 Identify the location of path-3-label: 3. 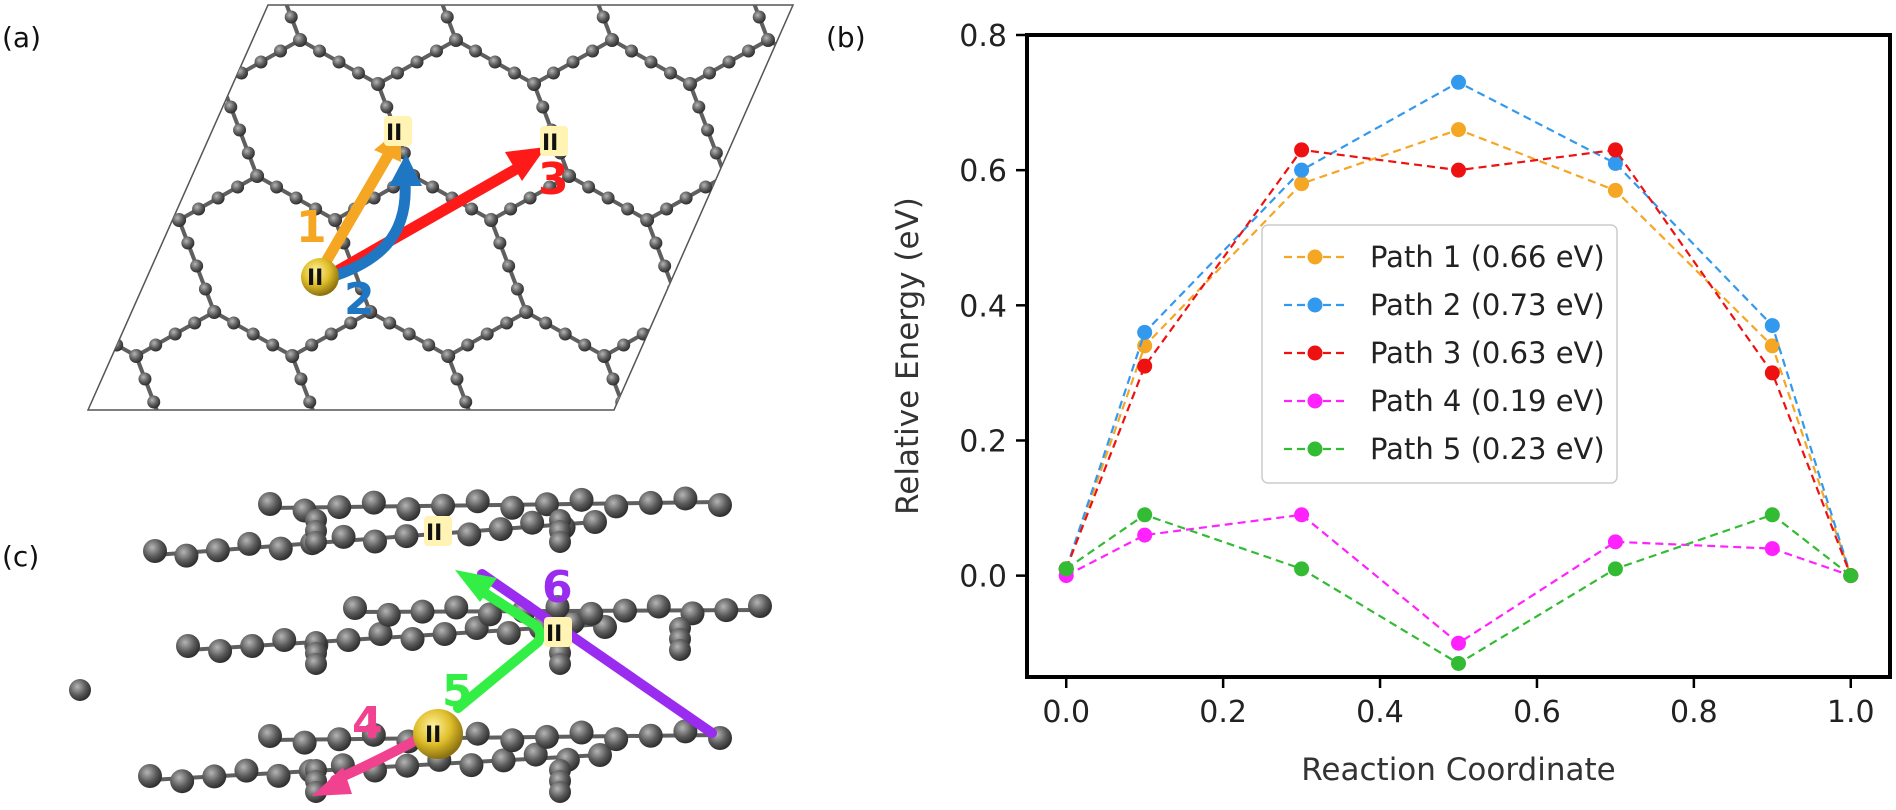
(553, 179).